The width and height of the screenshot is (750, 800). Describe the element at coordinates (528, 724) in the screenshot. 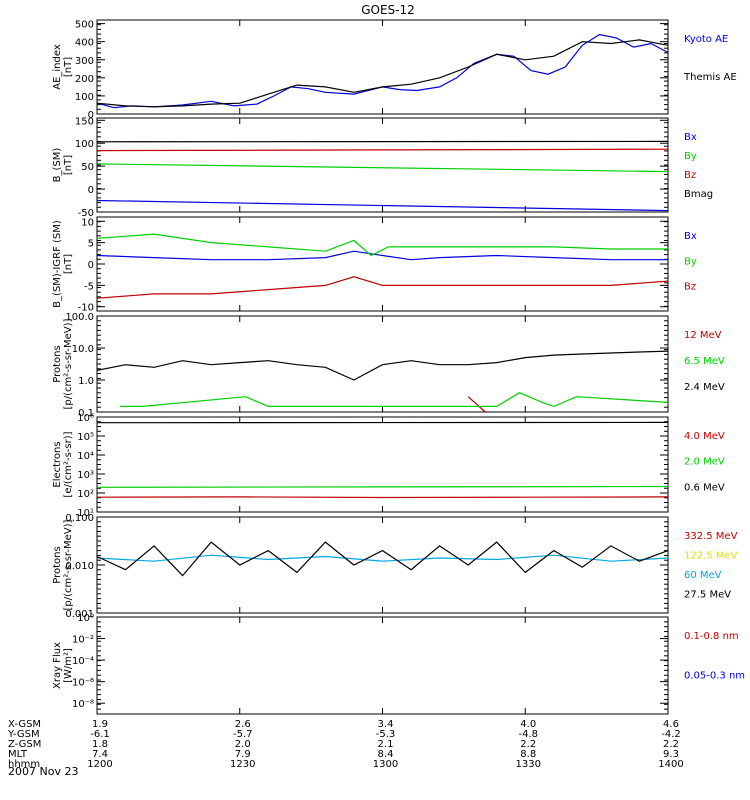

I see `x-column-value: 4.0` at that location.